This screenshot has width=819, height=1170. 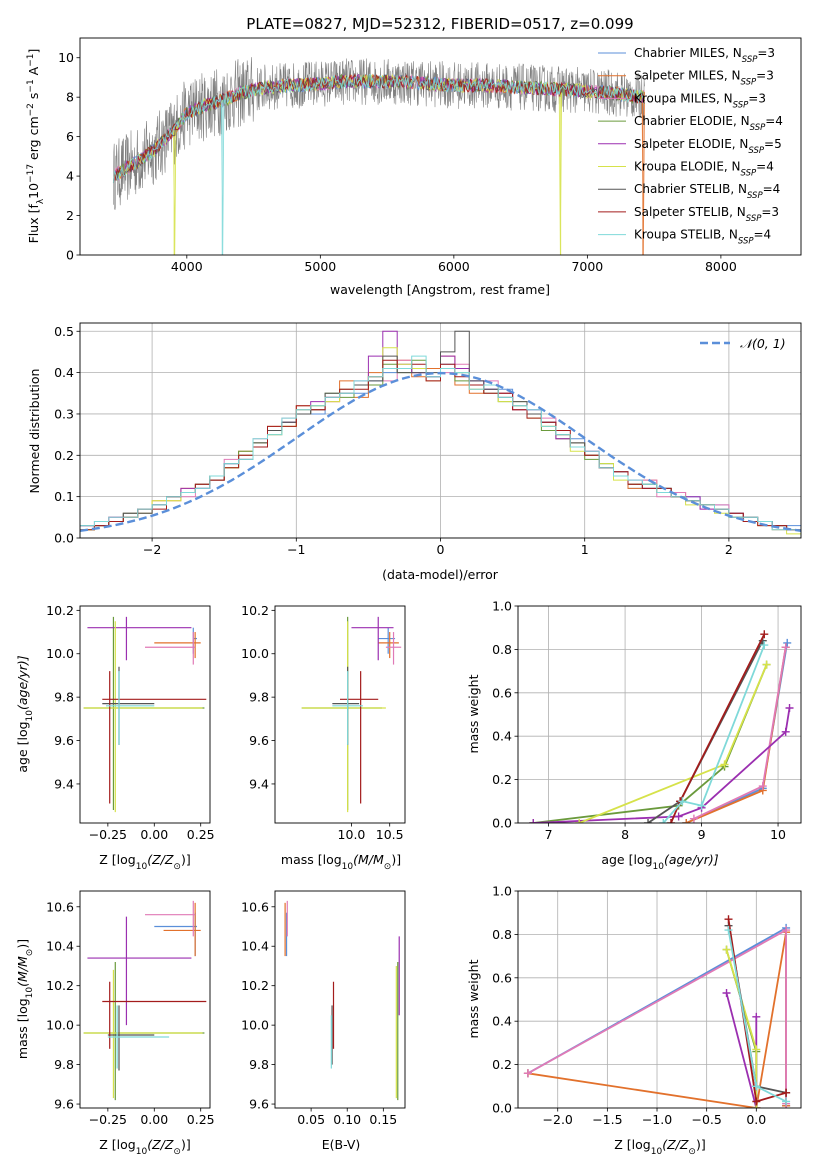 I want to click on legend-label: Kroupa STELIB, NSSP=4, so click(x=702, y=237).